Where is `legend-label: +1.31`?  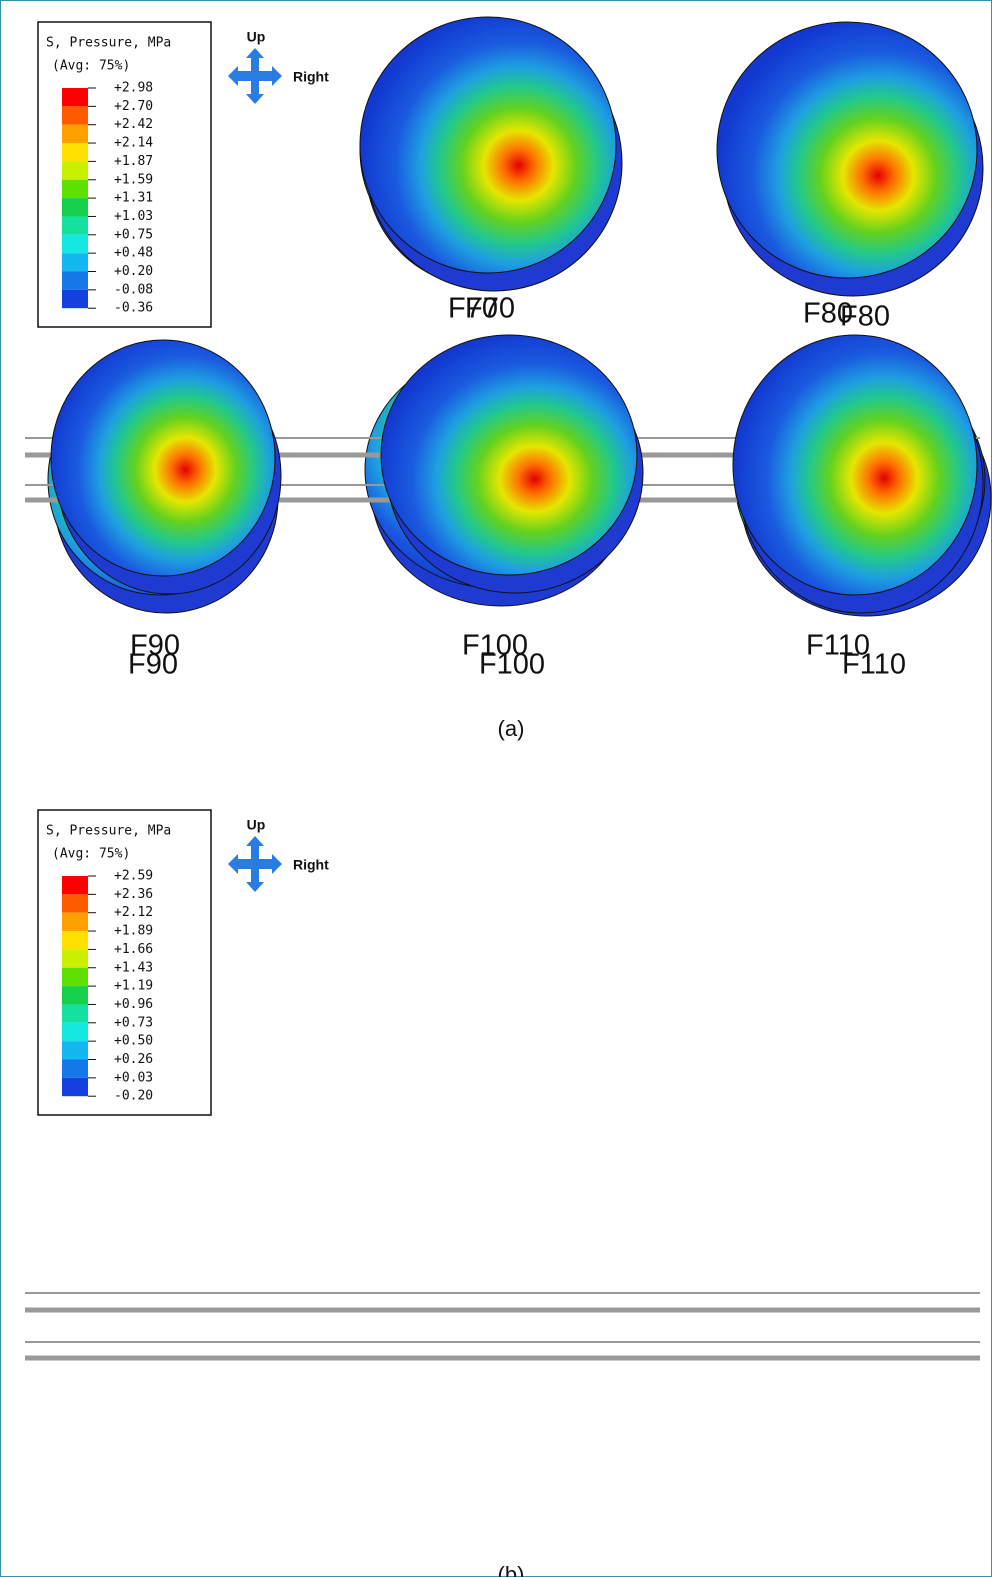 legend-label: +1.31 is located at coordinates (133, 198).